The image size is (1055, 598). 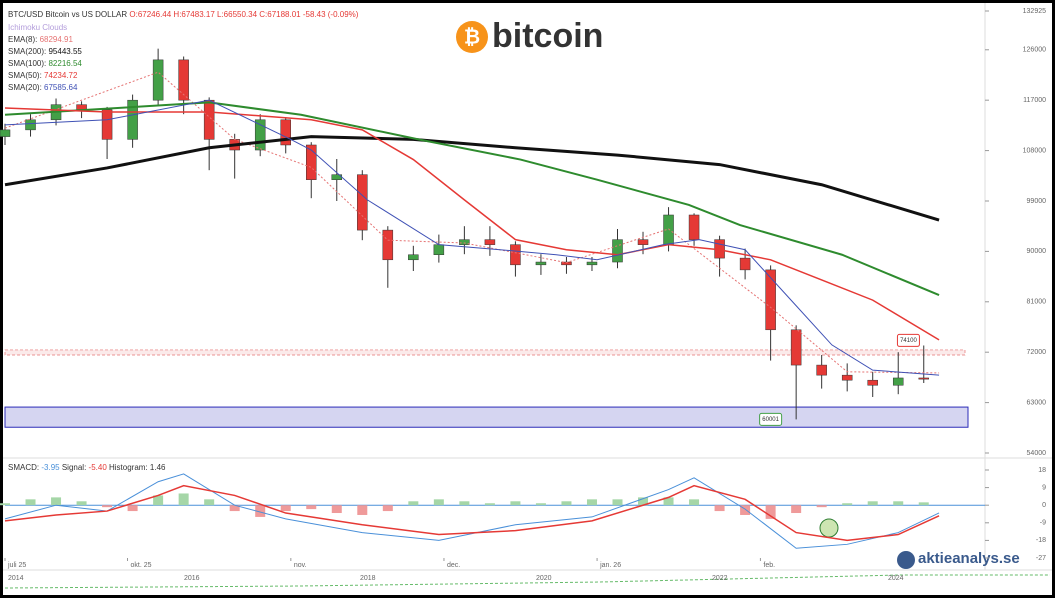 What do you see at coordinates (98, 467) in the screenshot?
I see `legend-value: -5.40` at bounding box center [98, 467].